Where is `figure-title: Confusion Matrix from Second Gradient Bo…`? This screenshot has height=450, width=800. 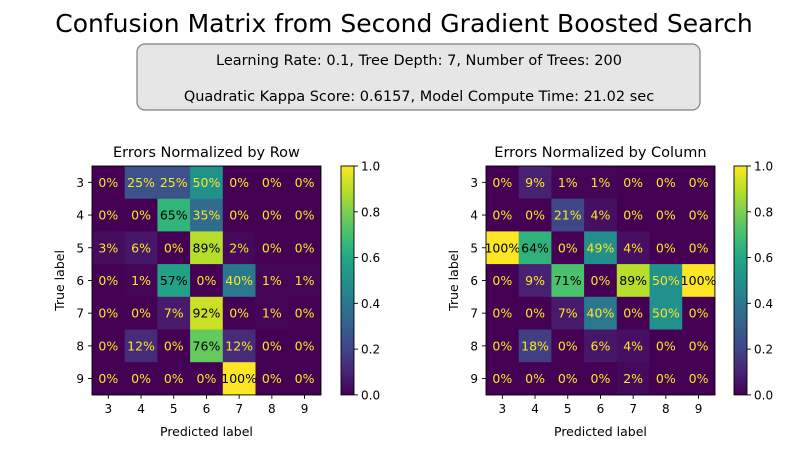
figure-title: Confusion Matrix from Second Gradient Bo… is located at coordinates (403, 23).